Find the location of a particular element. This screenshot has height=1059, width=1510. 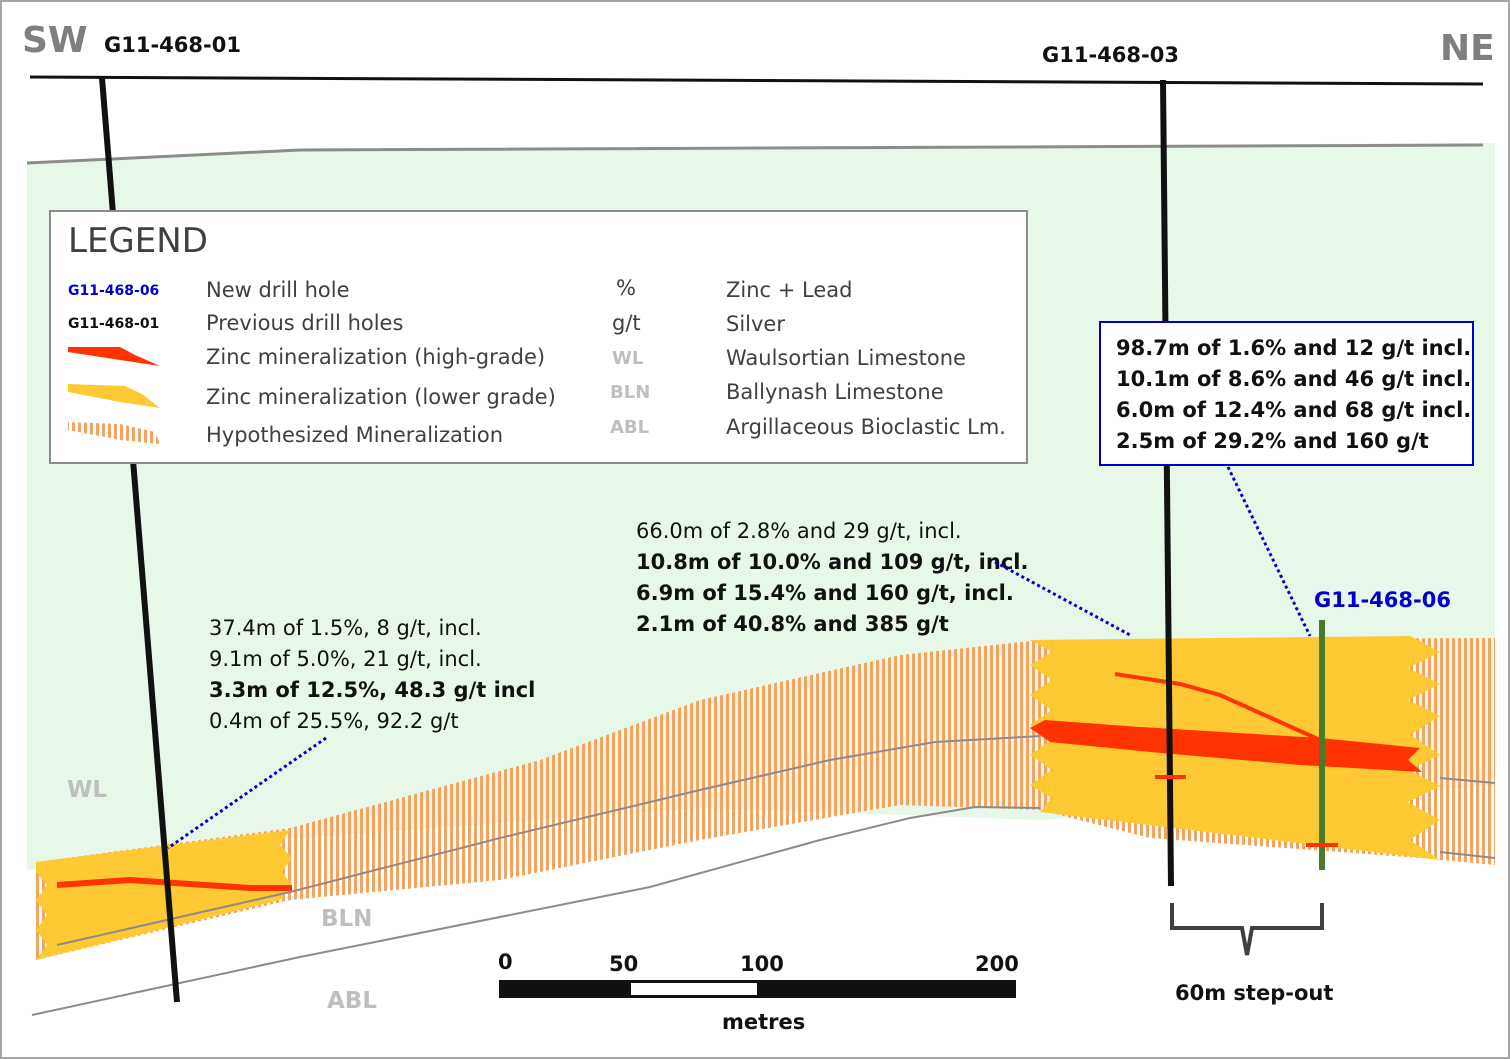

legend-pct-symbol: % is located at coordinates (626, 288).